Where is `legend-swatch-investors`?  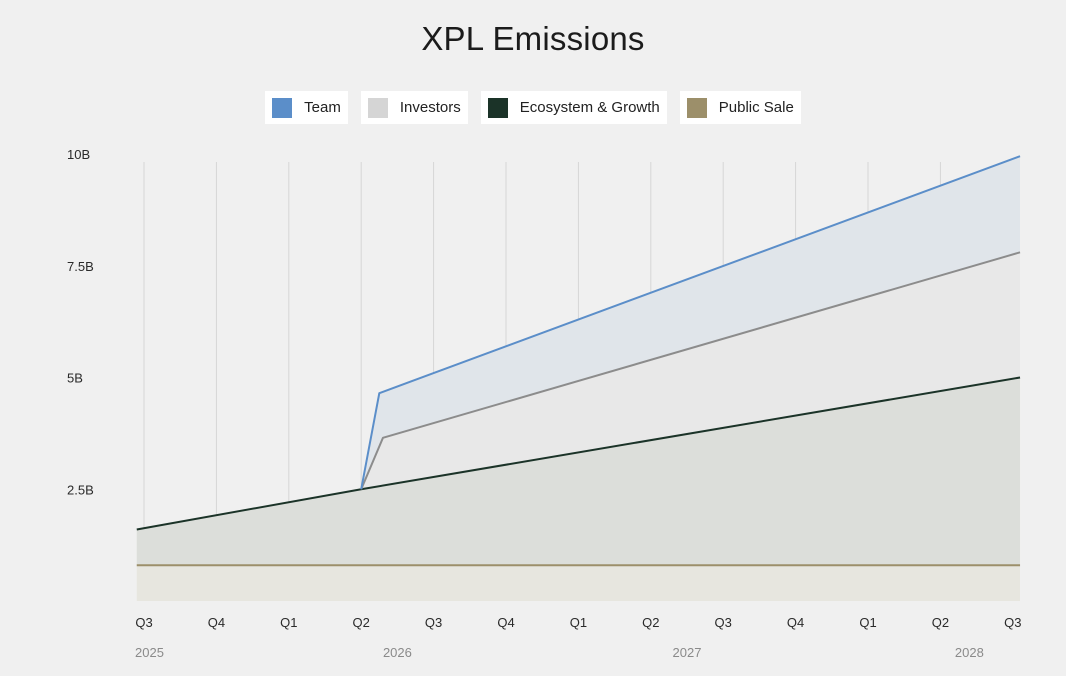 legend-swatch-investors is located at coordinates (377, 107).